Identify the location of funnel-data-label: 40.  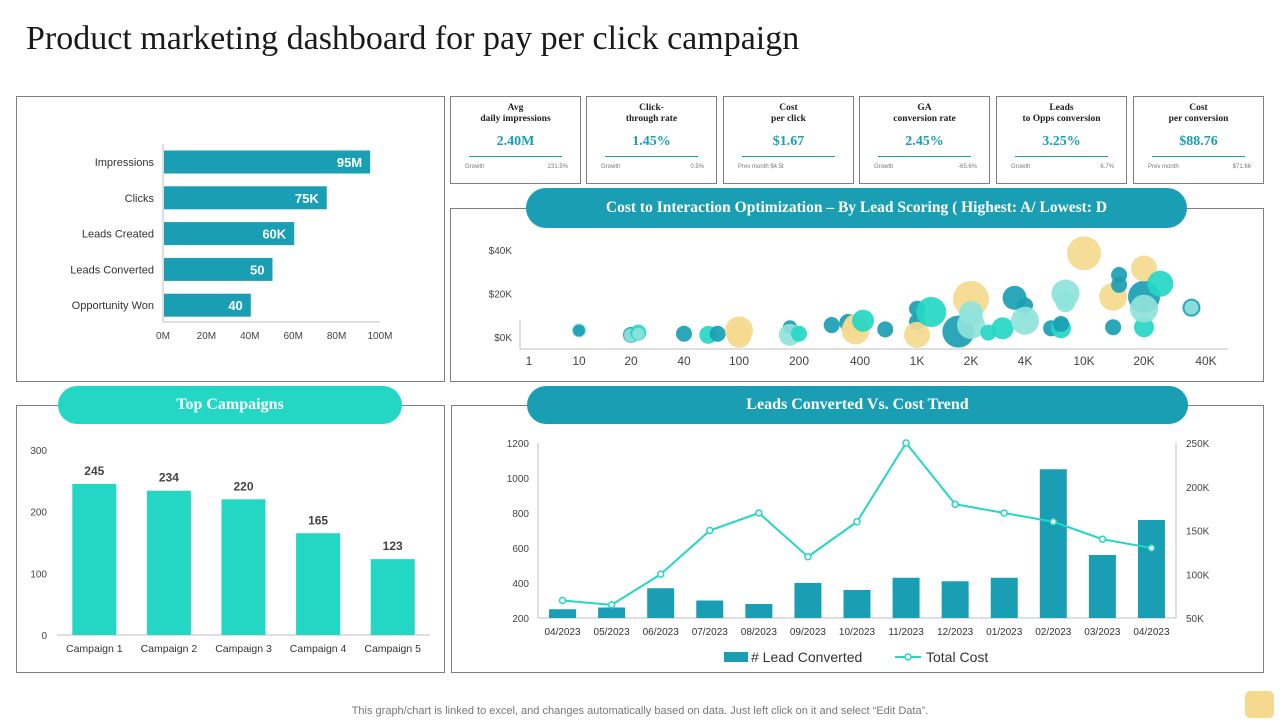
(235, 305).